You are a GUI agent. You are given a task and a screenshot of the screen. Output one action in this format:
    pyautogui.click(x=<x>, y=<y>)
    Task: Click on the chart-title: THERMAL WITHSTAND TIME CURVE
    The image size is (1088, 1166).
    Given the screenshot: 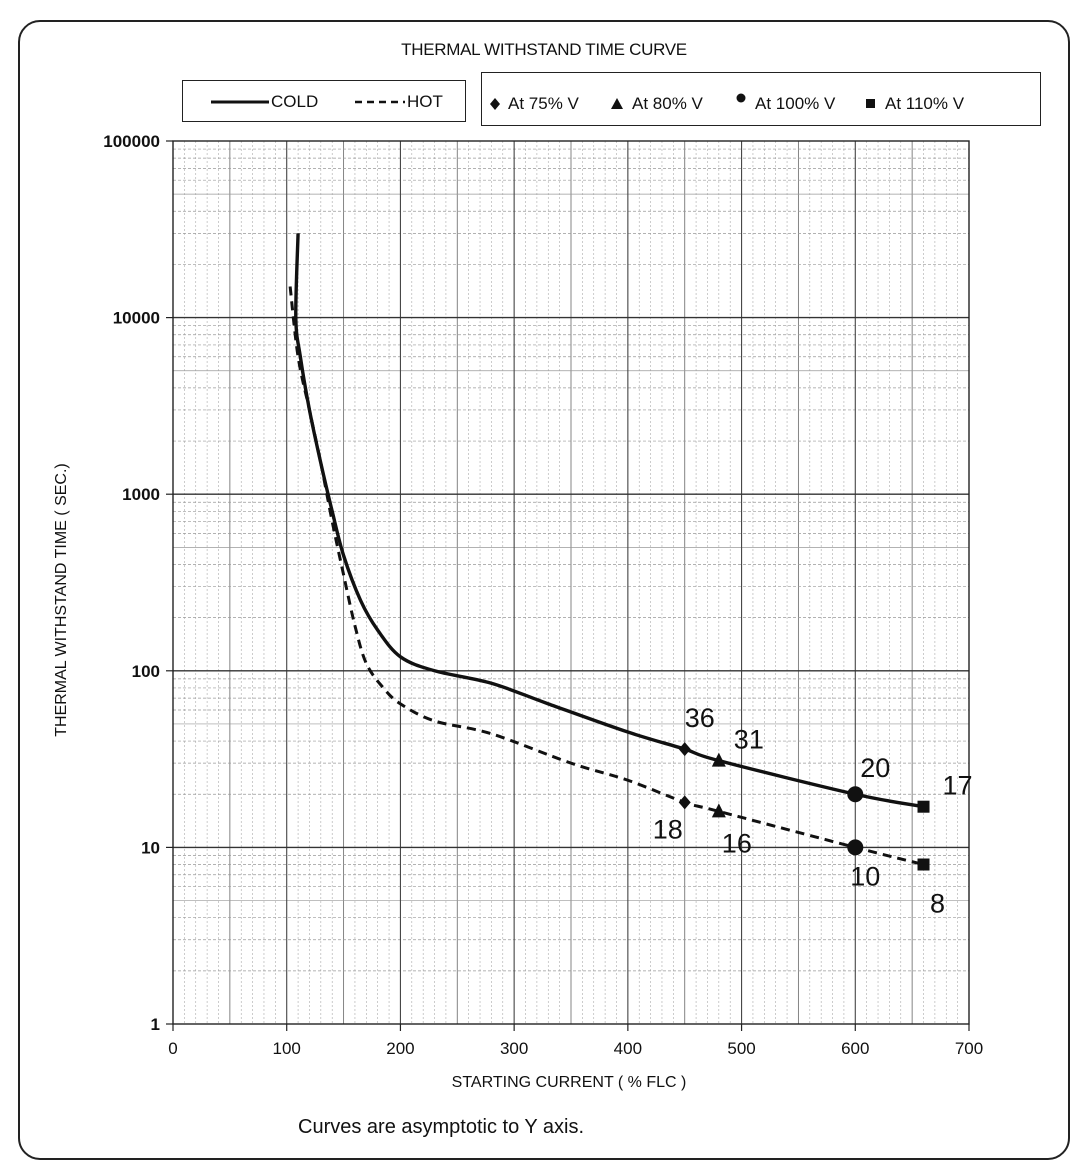 What is the action you would take?
    pyautogui.click(x=544, y=49)
    